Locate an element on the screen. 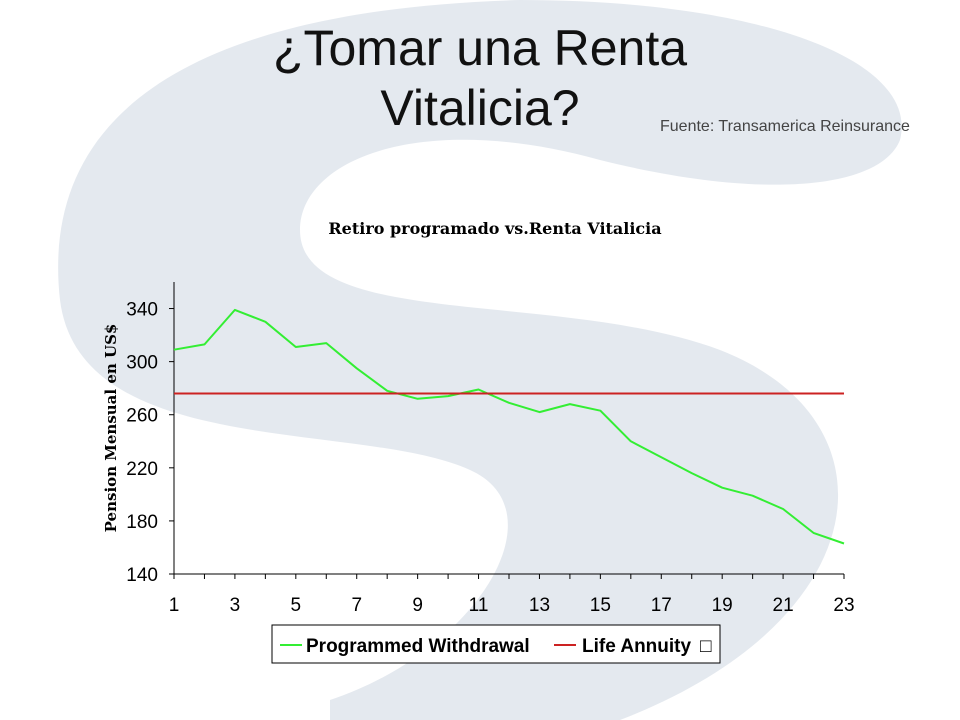 This screenshot has width=960, height=720. slide-title-line-2: Vitalicia? is located at coordinates (480, 108).